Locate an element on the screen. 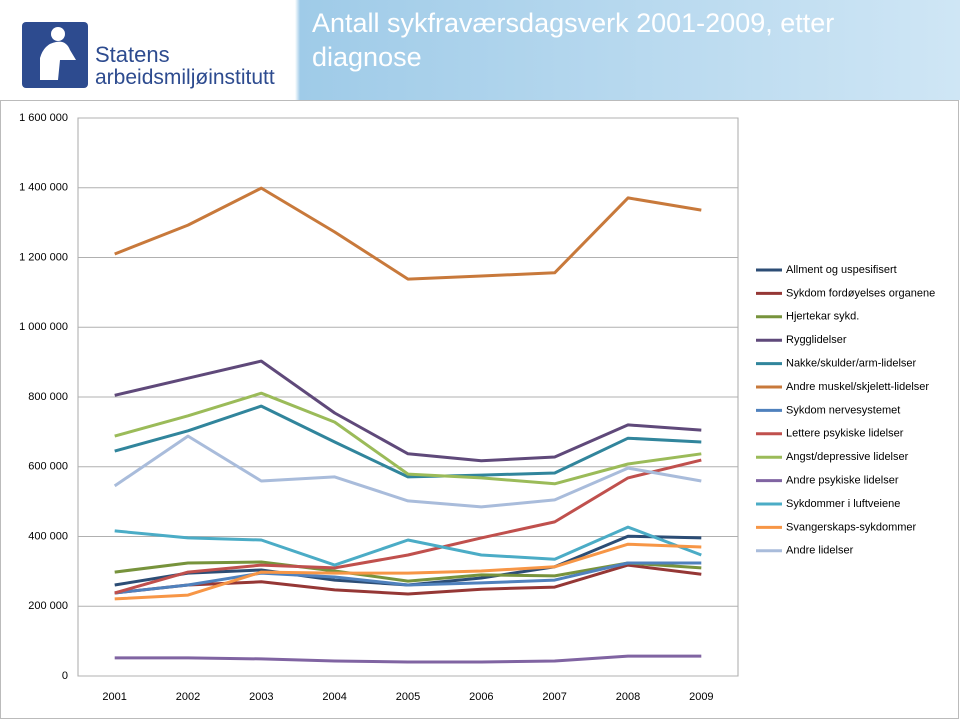 This screenshot has height=719, width=960. y-tick-label: 1 200 000 is located at coordinates (43, 257).